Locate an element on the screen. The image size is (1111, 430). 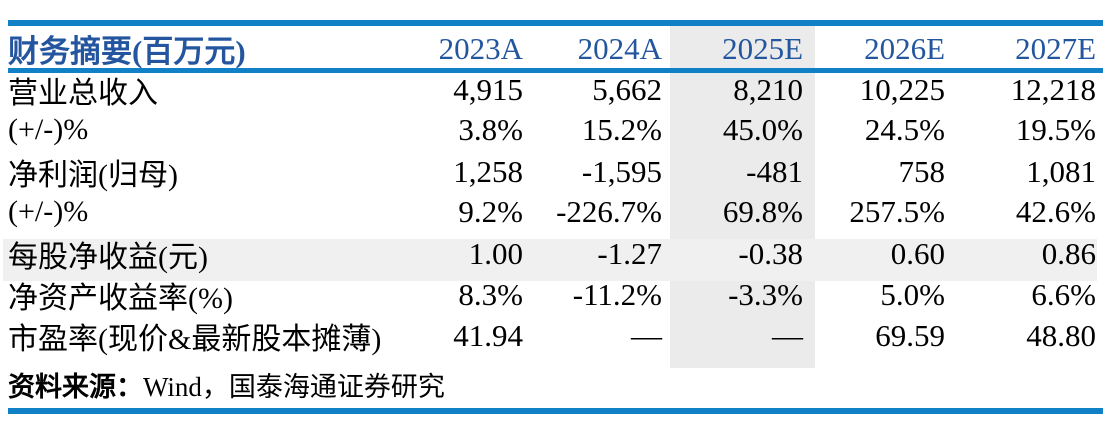
table-title: 财务摘要(百万元) is located at coordinates (127, 51).